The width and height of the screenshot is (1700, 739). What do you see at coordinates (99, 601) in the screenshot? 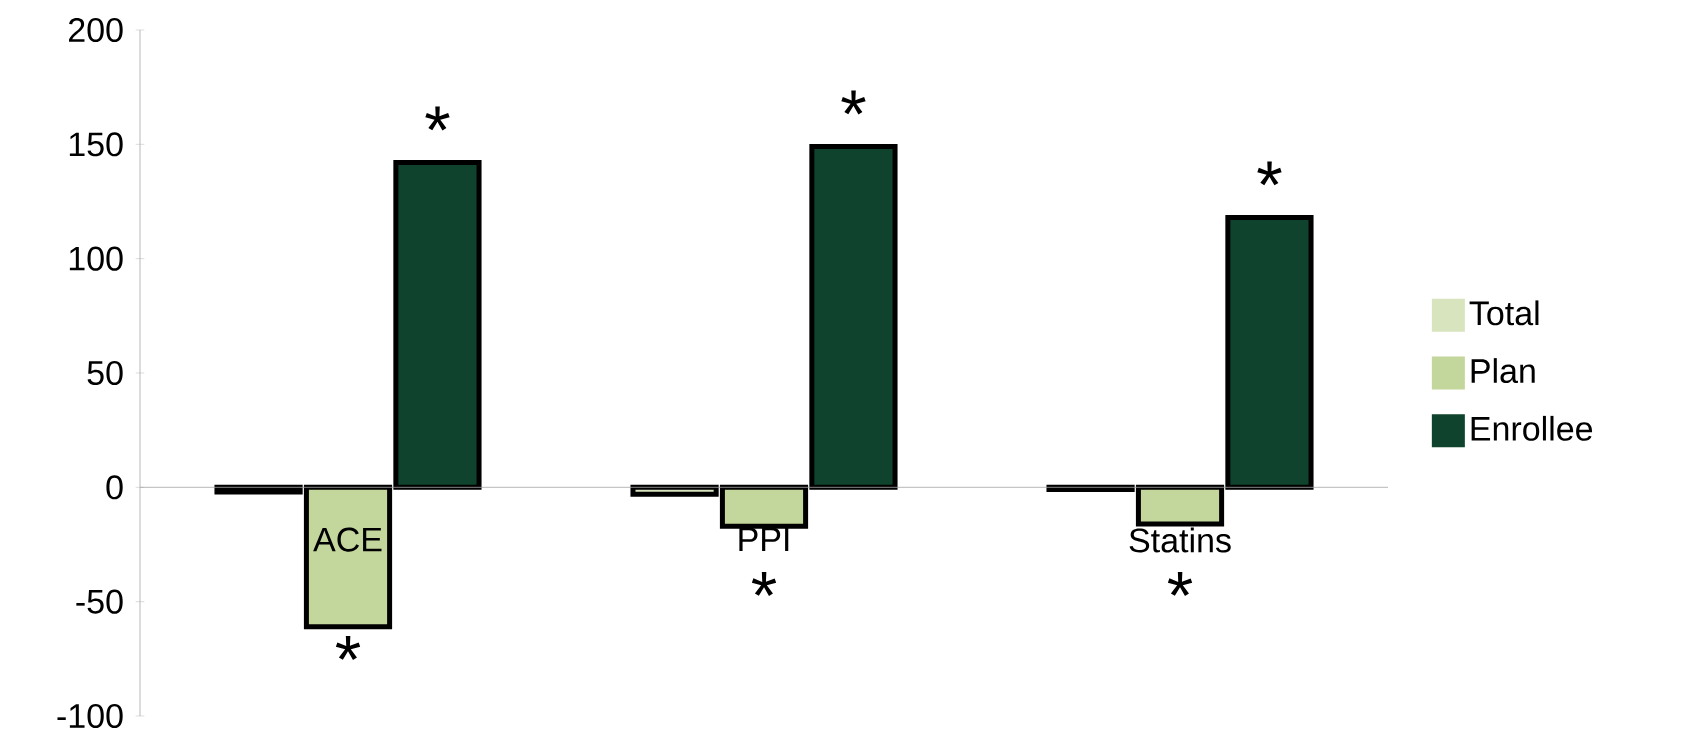
I see `y-tick-label: -50` at bounding box center [99, 601].